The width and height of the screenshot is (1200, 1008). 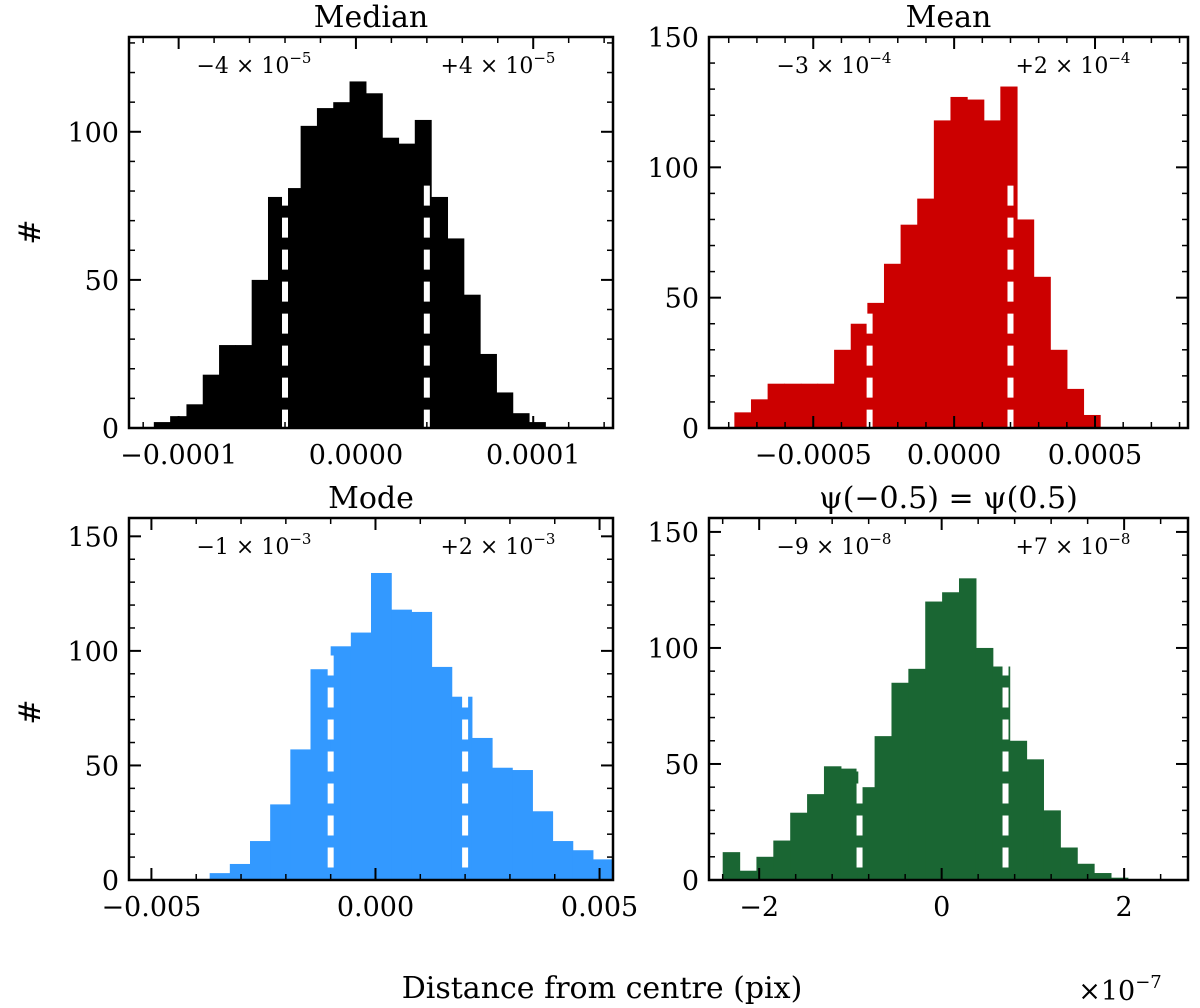 I want to click on mean-title: Mean, so click(x=949, y=17).